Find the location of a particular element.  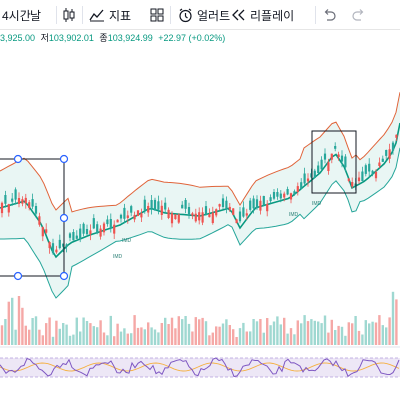

chart-type-button is located at coordinates (69, 15).